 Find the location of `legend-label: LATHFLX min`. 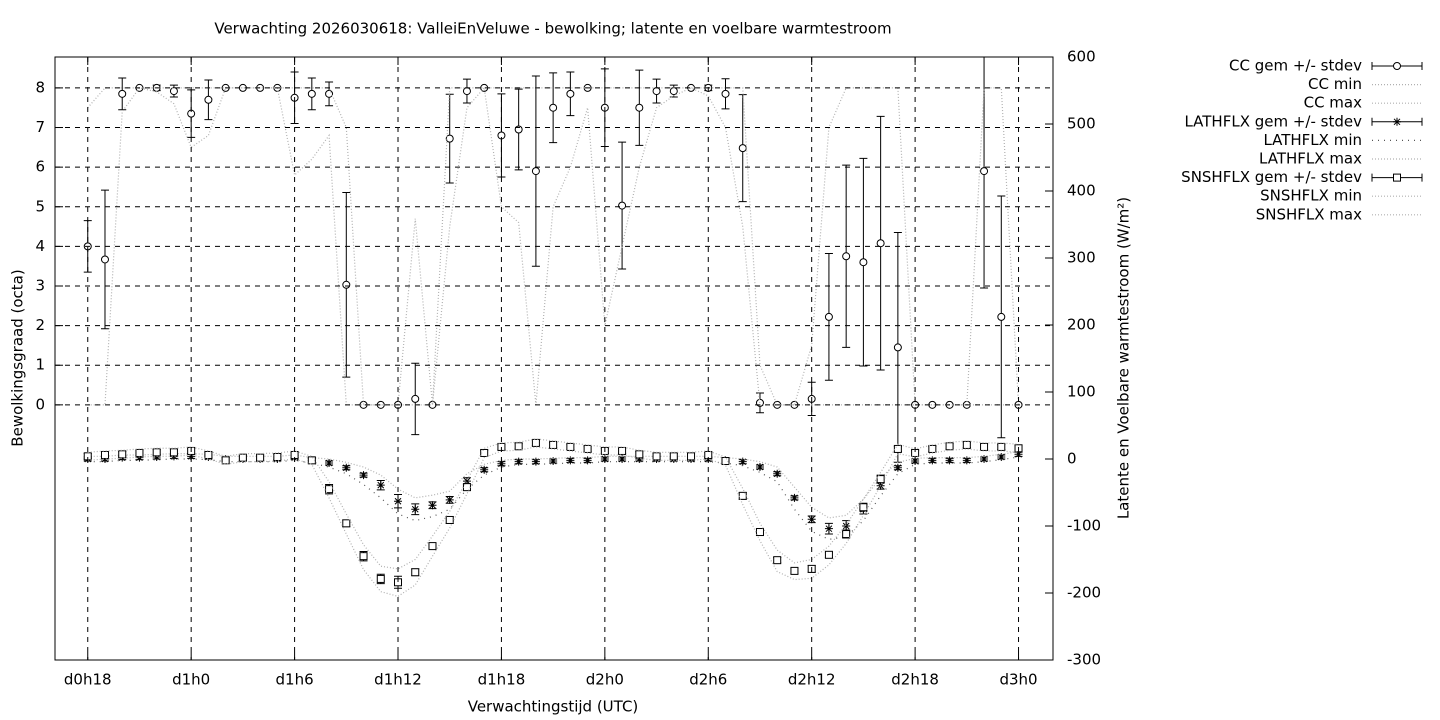

legend-label: LATHFLX min is located at coordinates (1312, 140).